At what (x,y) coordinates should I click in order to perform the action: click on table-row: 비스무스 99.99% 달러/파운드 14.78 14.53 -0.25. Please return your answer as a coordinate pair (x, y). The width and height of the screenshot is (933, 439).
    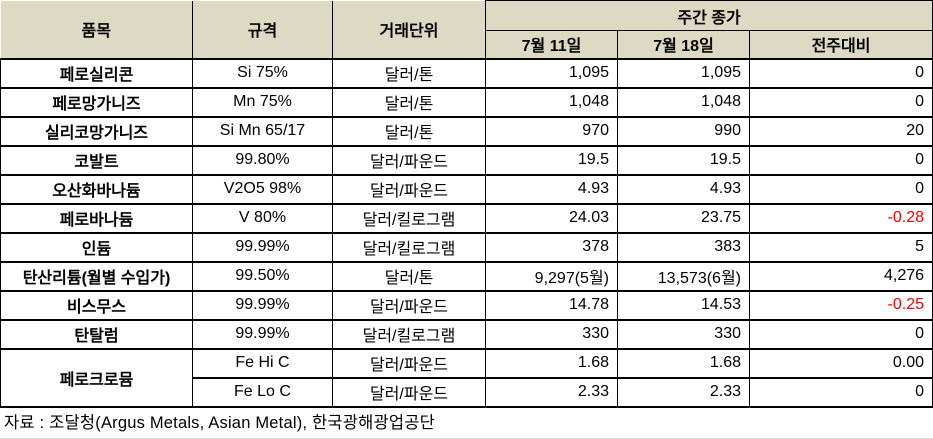
    Looking at the image, I should click on (466, 305).